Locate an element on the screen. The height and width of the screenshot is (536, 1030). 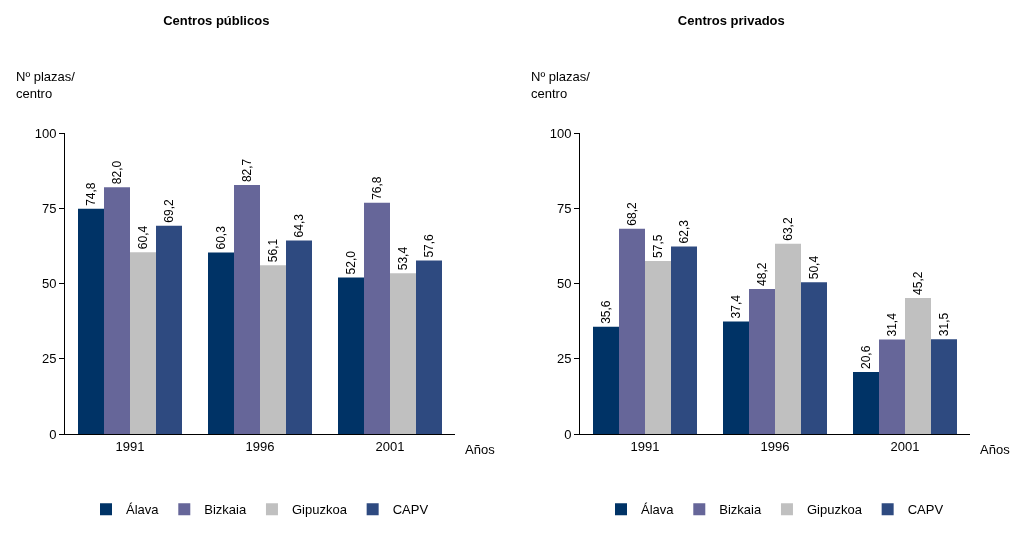
data-label: 45,2 is located at coordinates (918, 283).